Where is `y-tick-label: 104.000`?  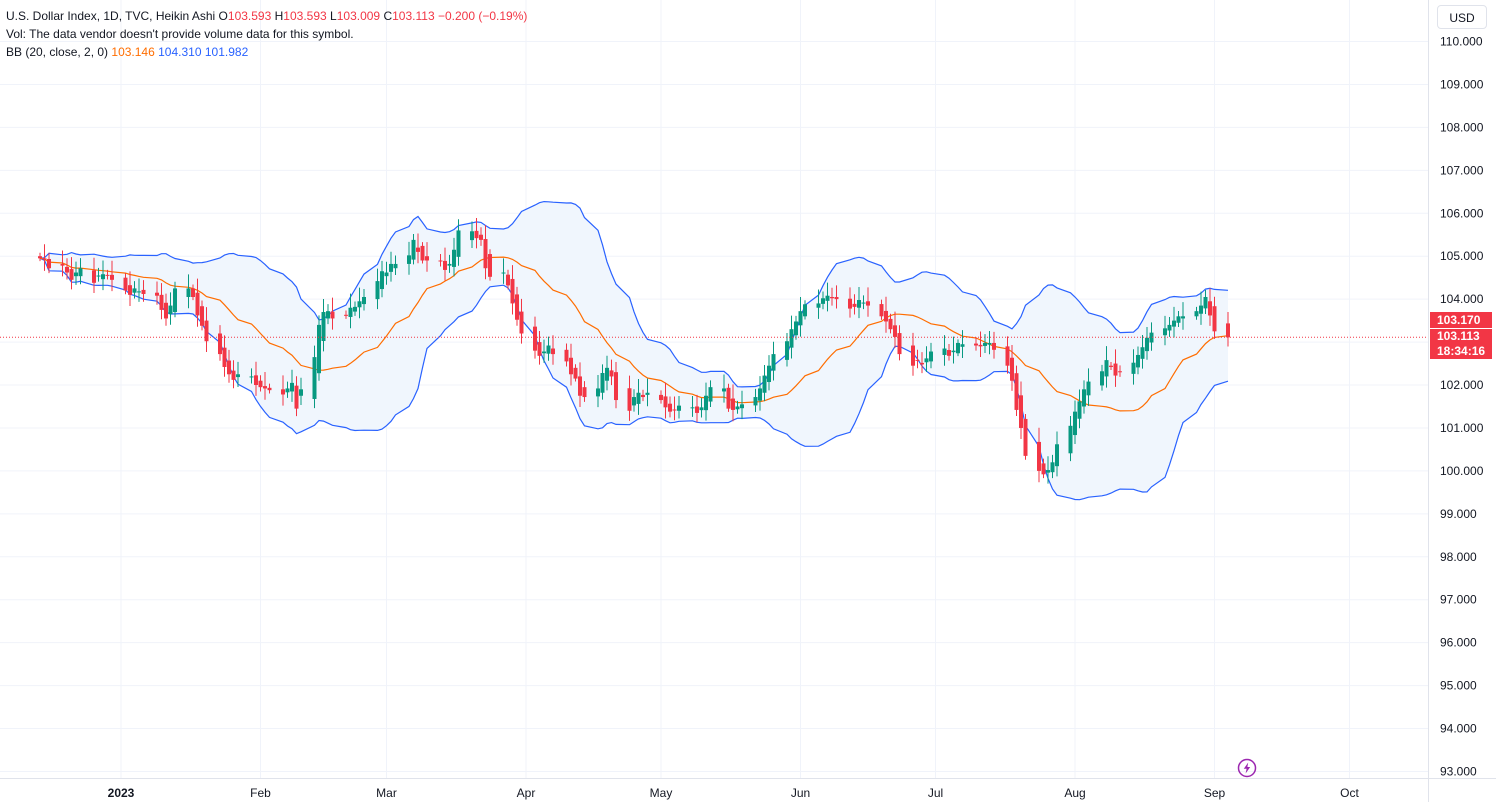
y-tick-label: 104.000 is located at coordinates (1462, 299).